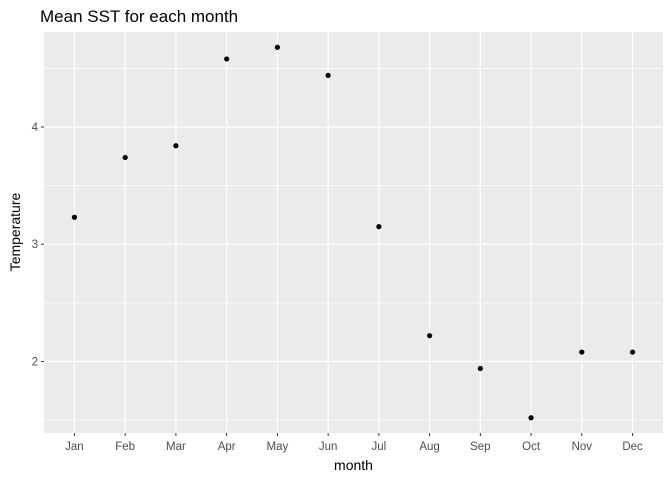 This screenshot has height=480, width=672. What do you see at coordinates (379, 227) in the screenshot?
I see `data-point-jul` at bounding box center [379, 227].